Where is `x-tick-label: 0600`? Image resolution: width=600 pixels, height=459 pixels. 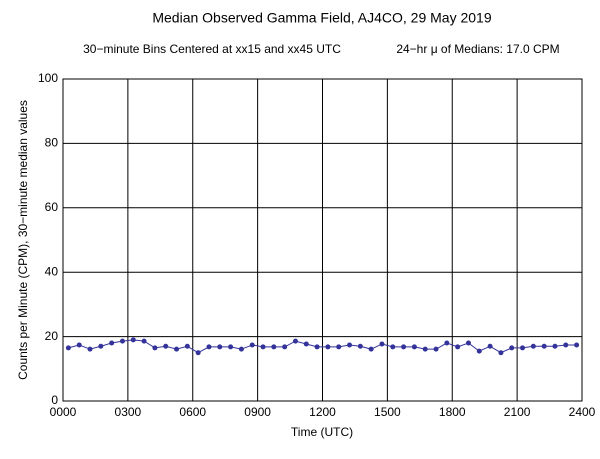 x-tick-label: 0600 is located at coordinates (192, 412).